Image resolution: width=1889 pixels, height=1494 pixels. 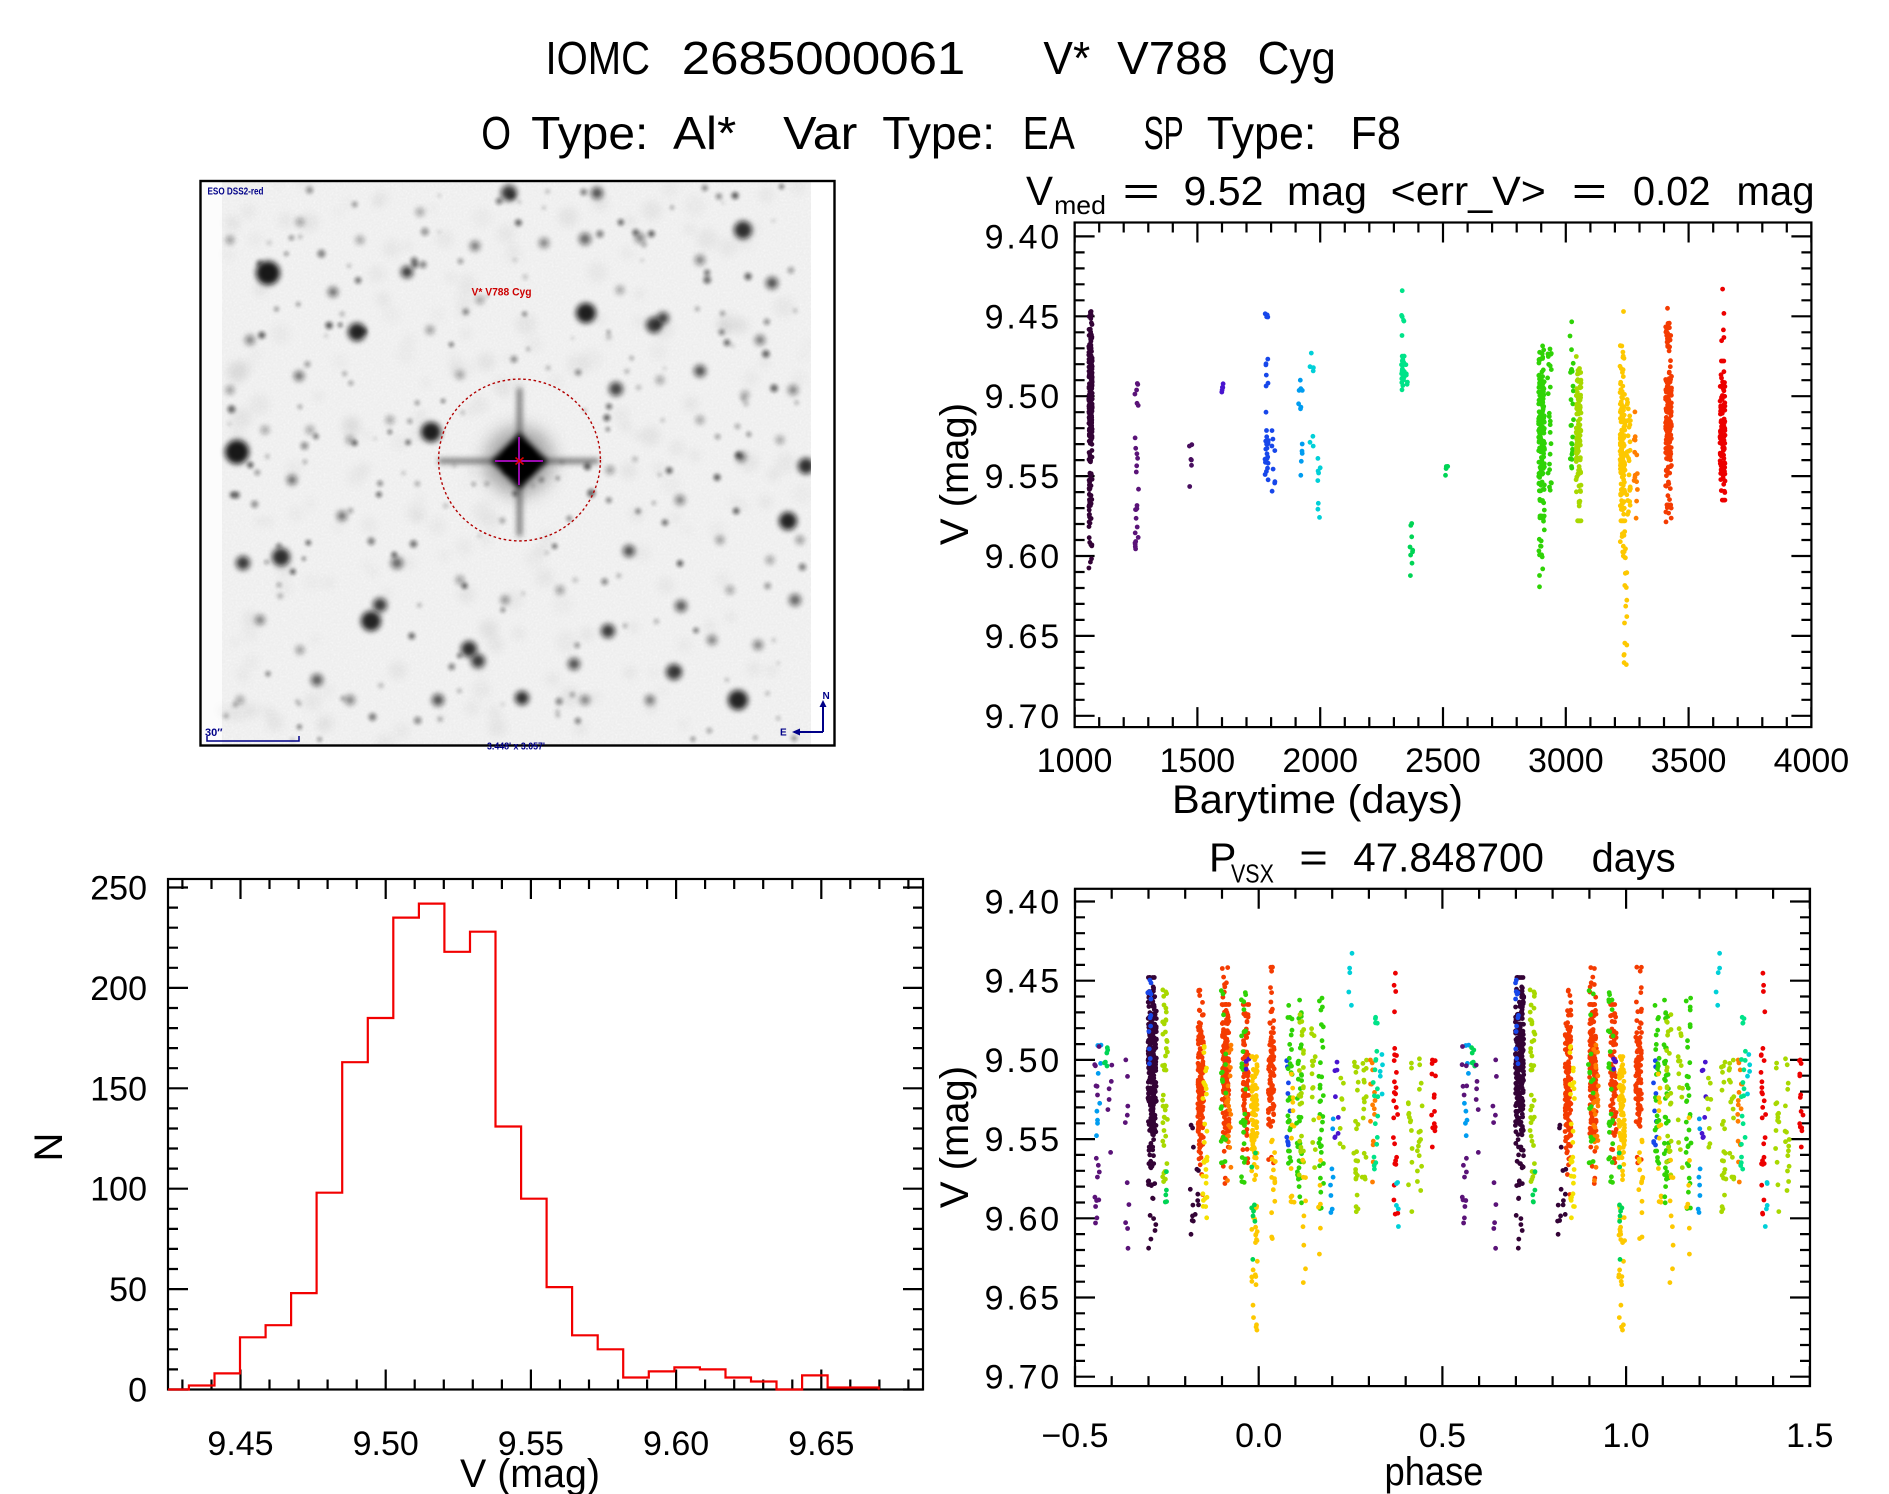 What do you see at coordinates (1320, 761) in the screenshot?
I see `svg-text: 2000` at bounding box center [1320, 761].